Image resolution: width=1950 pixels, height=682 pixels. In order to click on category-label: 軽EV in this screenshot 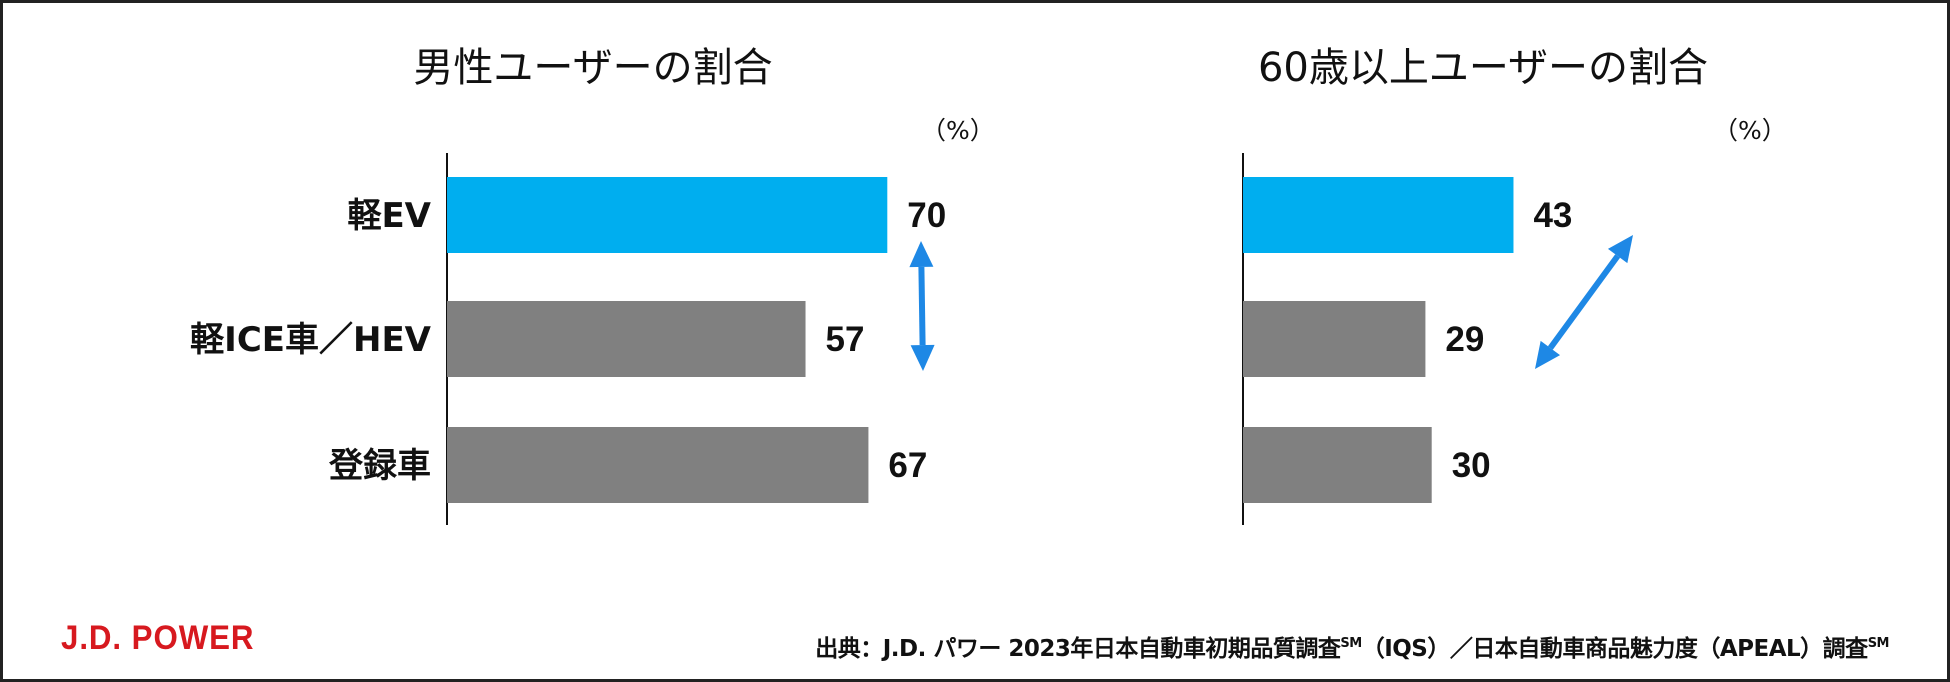, I will do `click(389, 216)`.